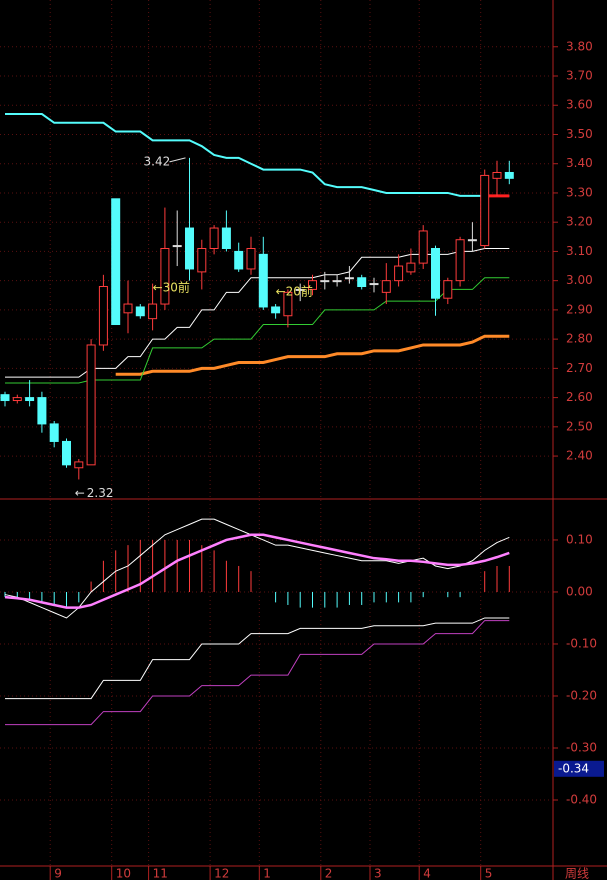 The width and height of the screenshot is (607, 880). What do you see at coordinates (80, 493) in the screenshot?
I see `low-arrow: ←` at bounding box center [80, 493].